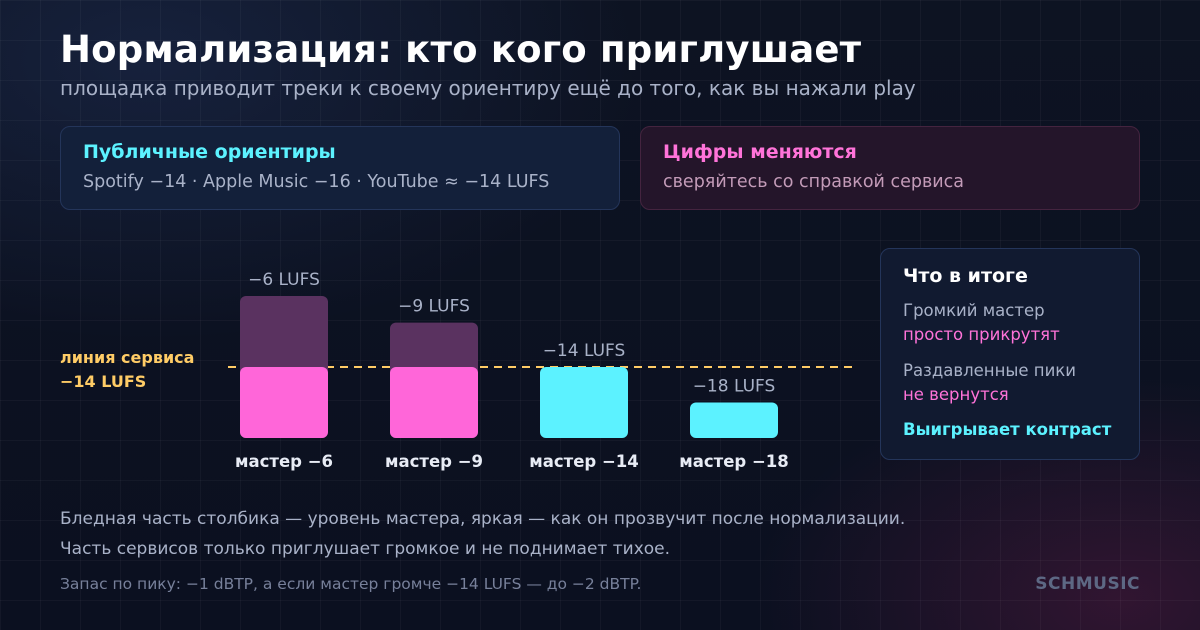 The width and height of the screenshot is (1200, 630). I want to click on summary-crushed-peaks: Раздавленные пики, so click(989, 370).